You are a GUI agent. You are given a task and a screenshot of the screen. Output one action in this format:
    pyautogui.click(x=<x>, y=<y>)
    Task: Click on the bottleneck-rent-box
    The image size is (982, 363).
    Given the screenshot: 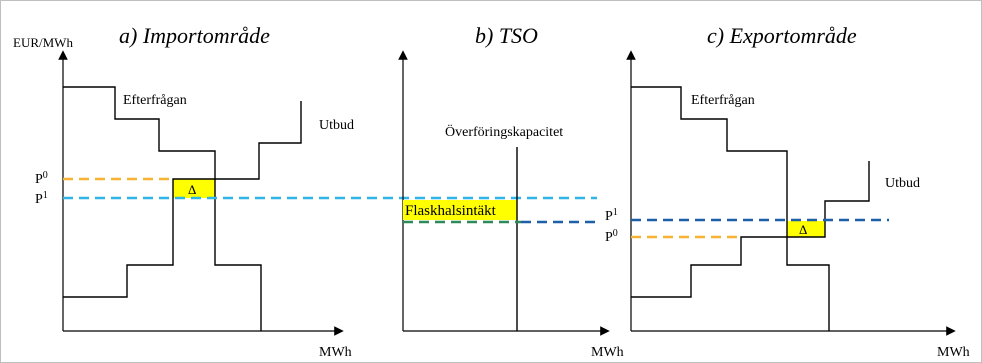 What is the action you would take?
    pyautogui.click(x=460, y=210)
    